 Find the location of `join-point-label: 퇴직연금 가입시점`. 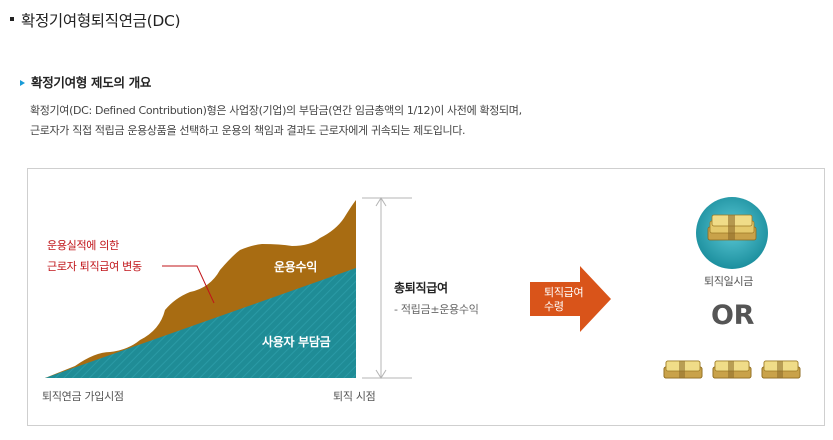

join-point-label: 퇴직연금 가입시점 is located at coordinates (83, 396).